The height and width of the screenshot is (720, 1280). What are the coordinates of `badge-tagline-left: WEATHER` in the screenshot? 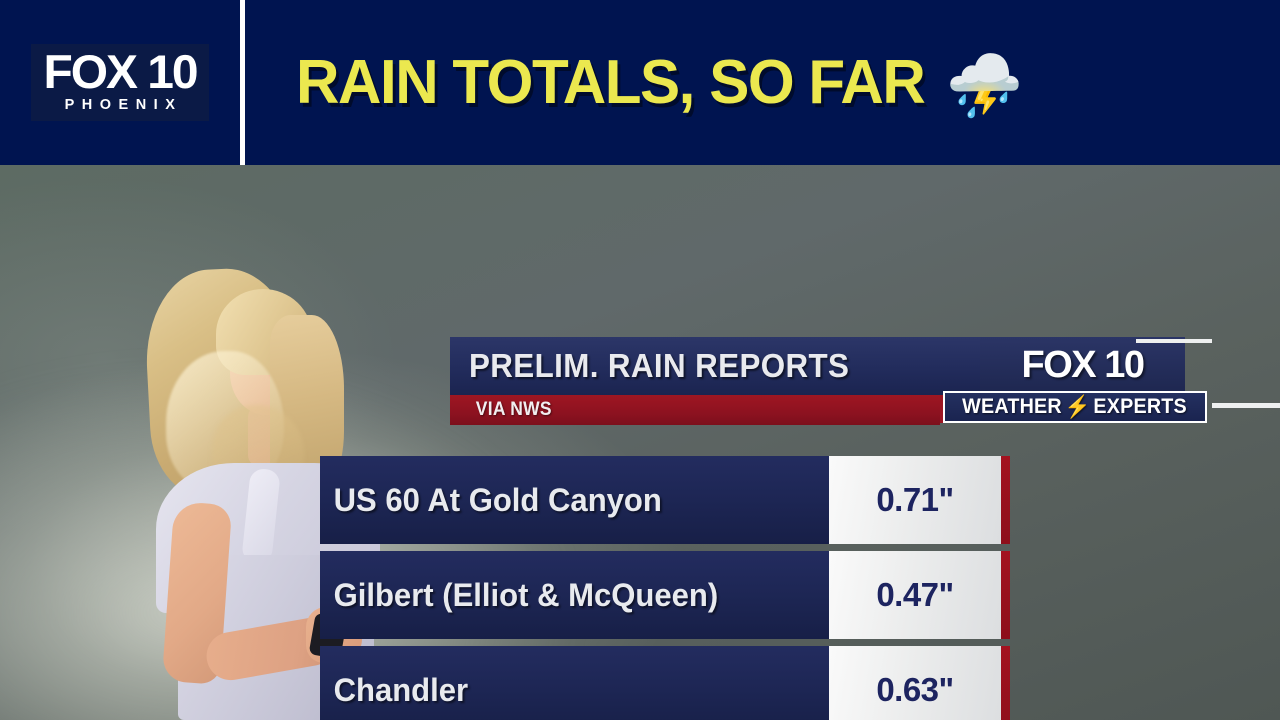 It's located at (1012, 406).